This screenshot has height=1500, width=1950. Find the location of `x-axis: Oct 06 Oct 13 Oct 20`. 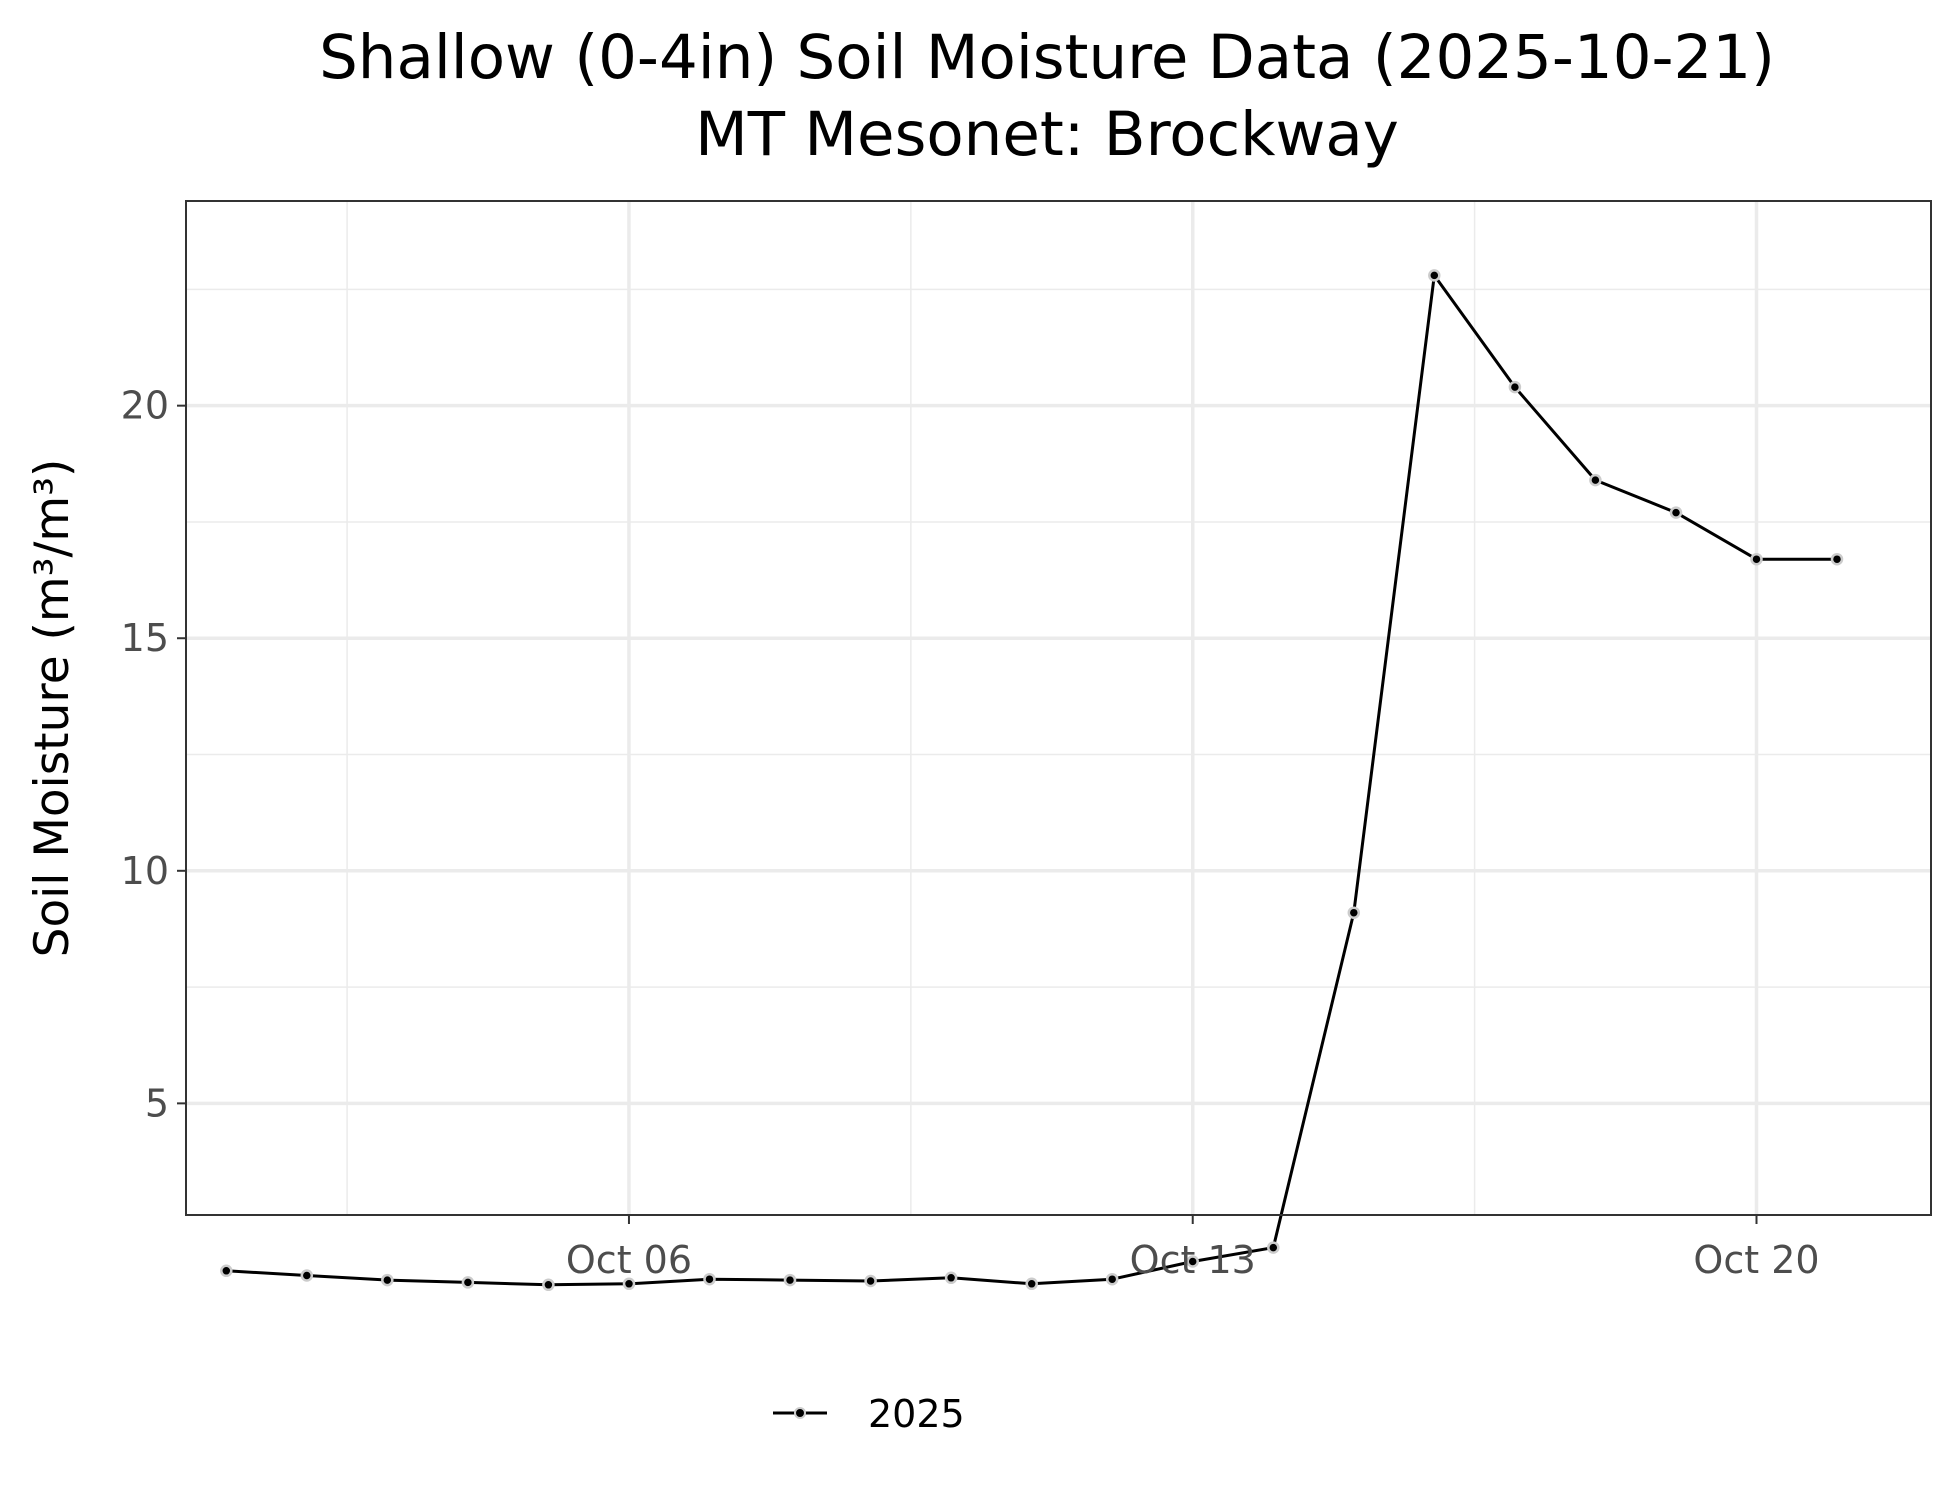

x-axis: Oct 06 Oct 13 Oct 20 is located at coordinates (1193, 1248).